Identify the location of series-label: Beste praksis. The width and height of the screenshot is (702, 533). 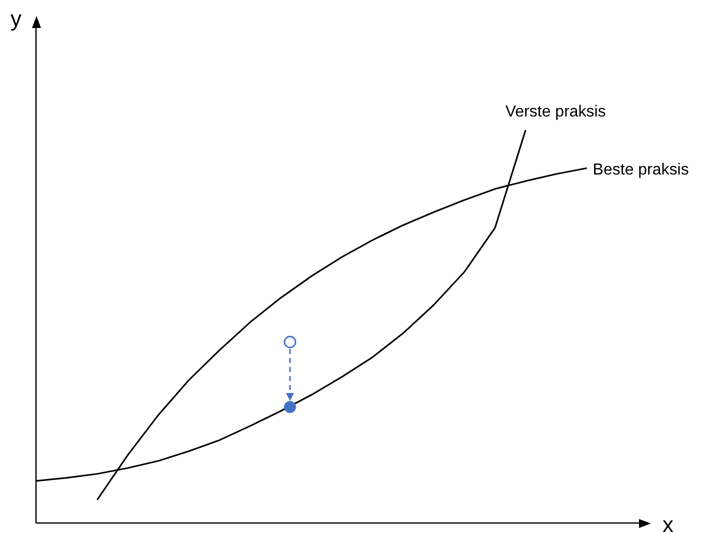
(640, 170).